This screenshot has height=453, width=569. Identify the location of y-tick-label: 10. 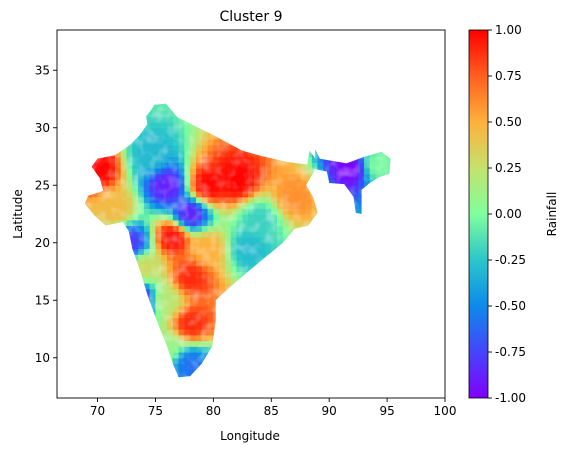
(42, 358).